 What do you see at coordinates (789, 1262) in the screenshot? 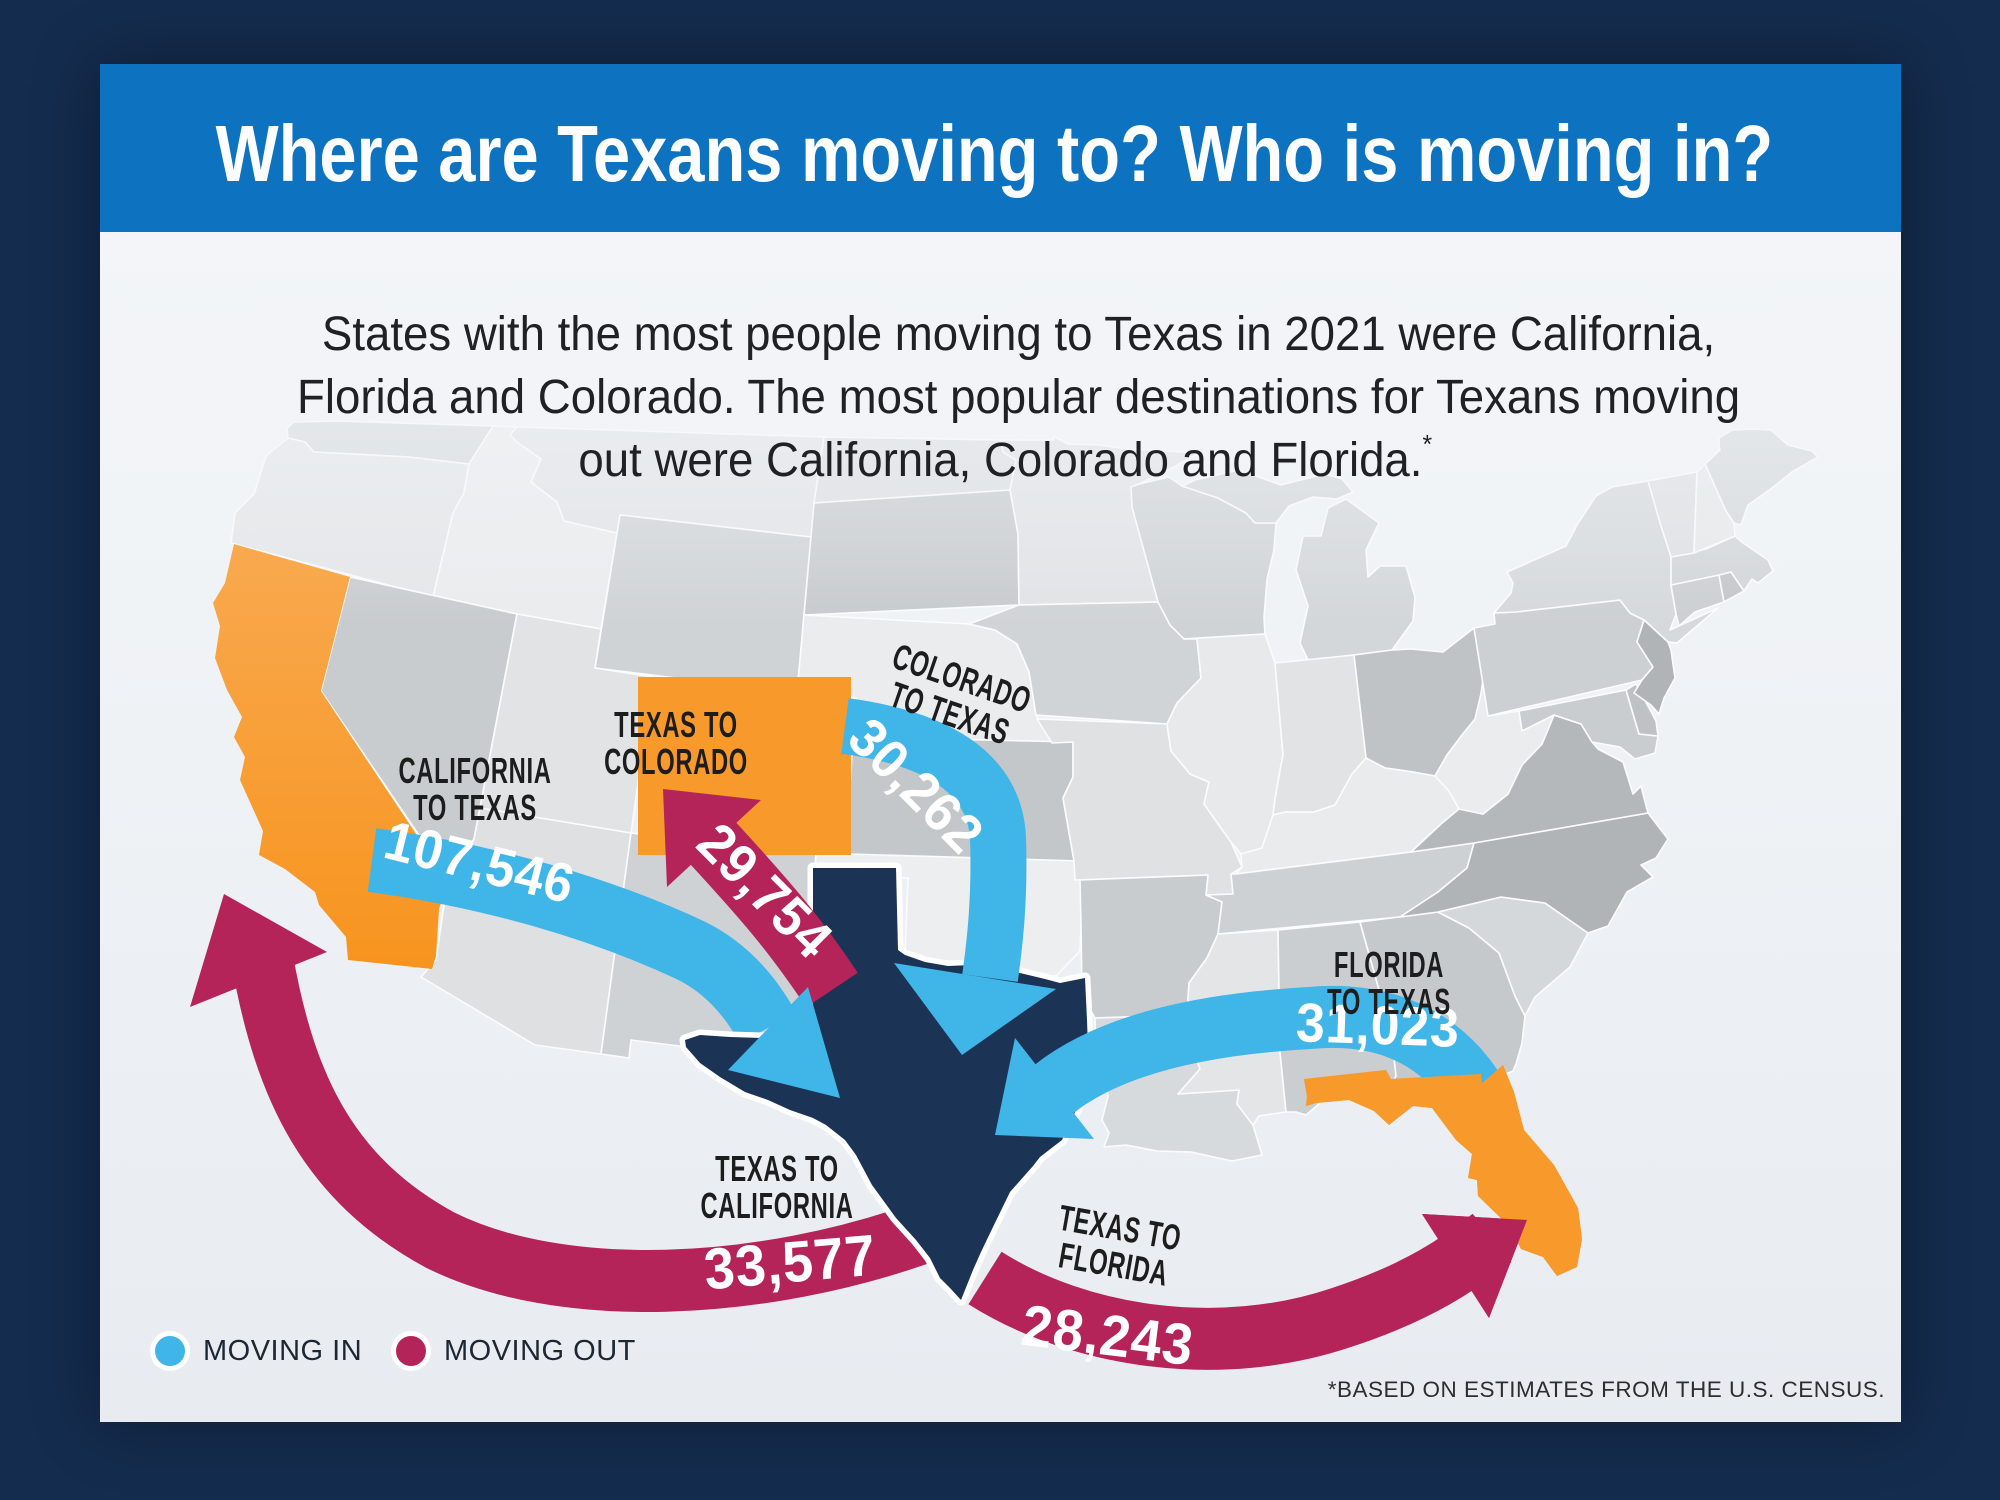
I see `svg-text: 33,577` at bounding box center [789, 1262].